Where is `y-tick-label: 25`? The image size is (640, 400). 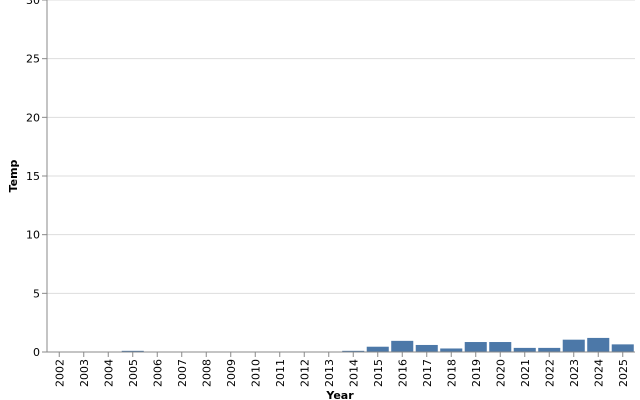
y-tick-label: 25 is located at coordinates (33, 59).